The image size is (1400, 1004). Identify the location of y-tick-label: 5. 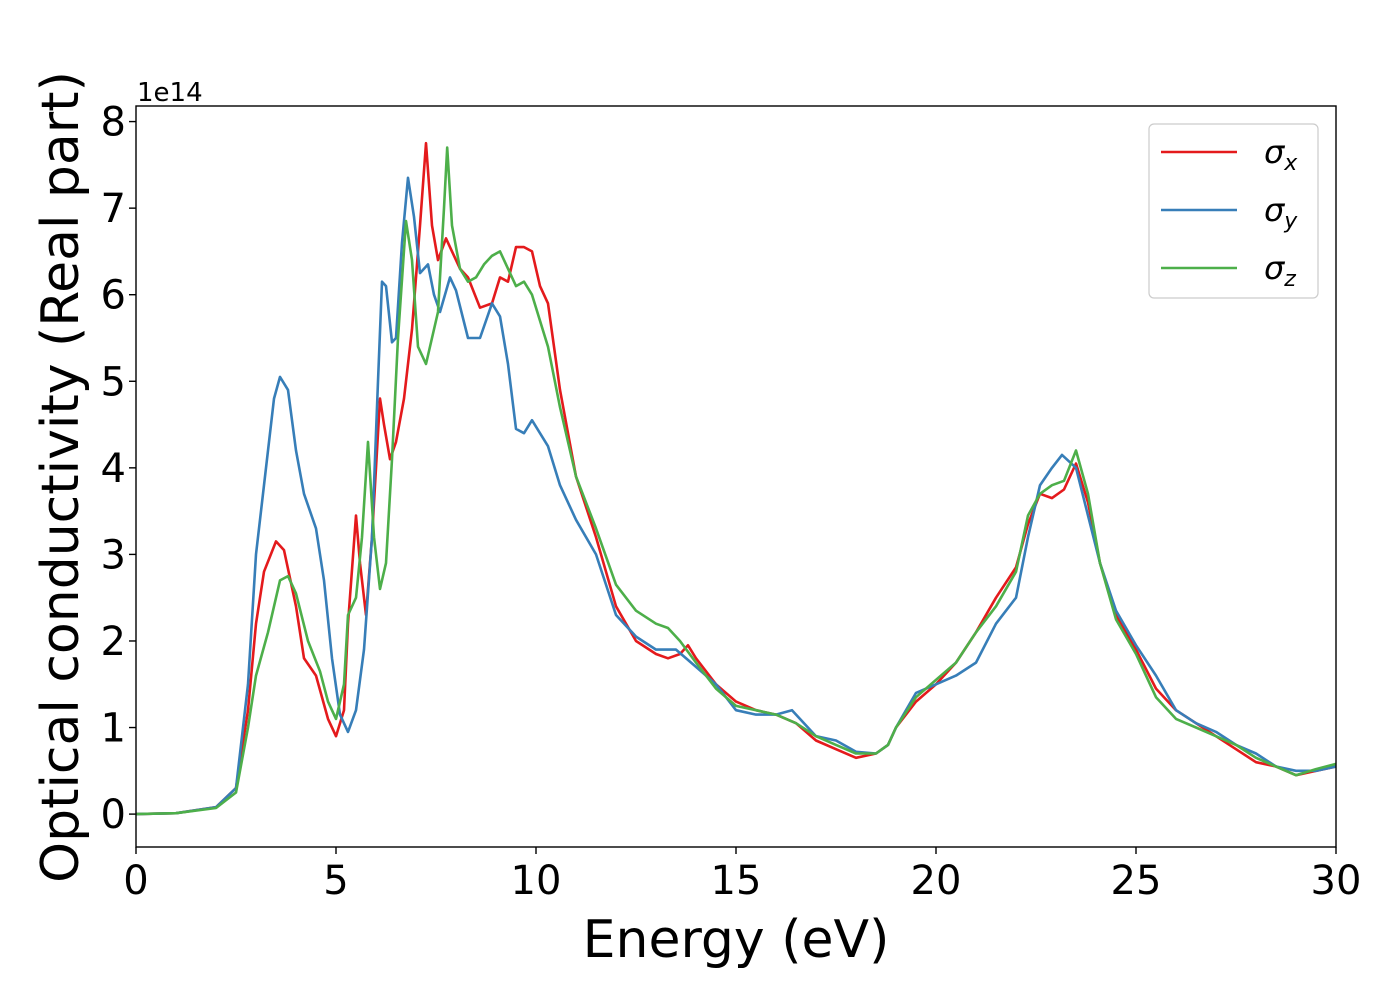
(113, 382).